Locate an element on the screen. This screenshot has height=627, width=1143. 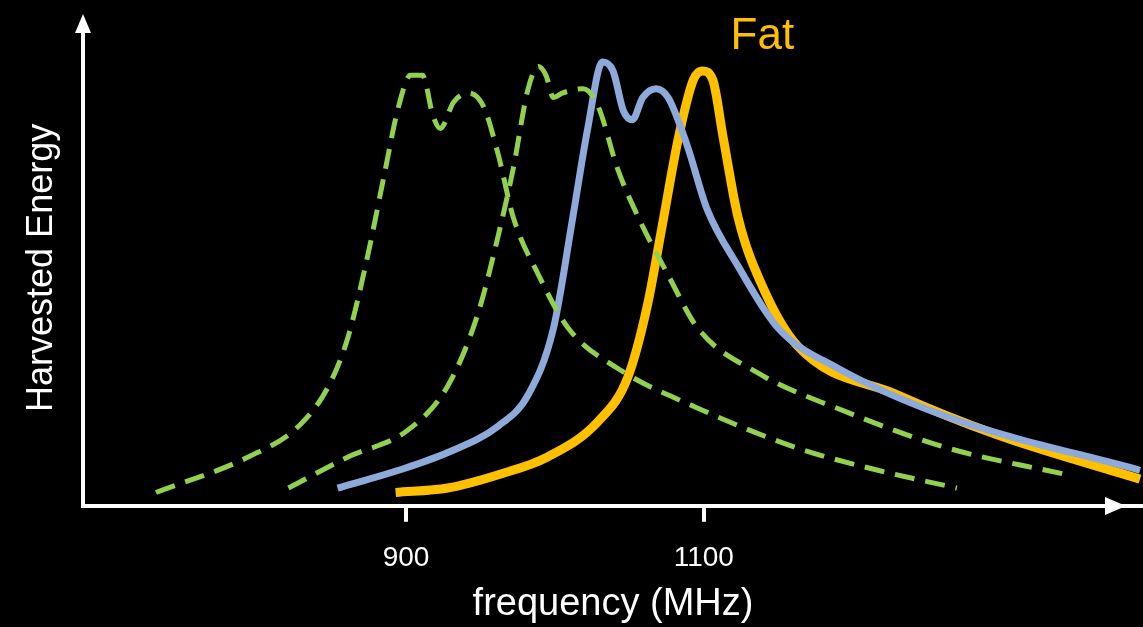
y-axis-title: Harvested Energy is located at coordinates (39, 267).